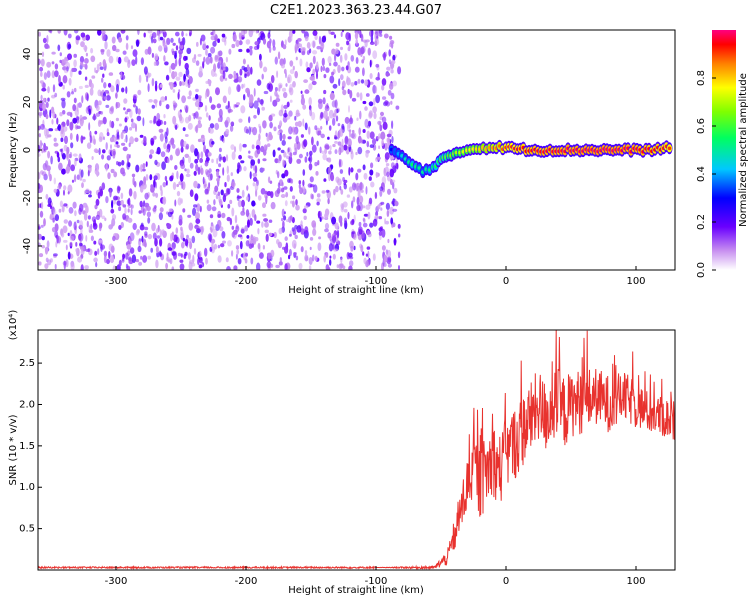 This screenshot has height=600, width=750. What do you see at coordinates (27, 529) in the screenshot?
I see `y-tick-label: 0.5` at bounding box center [27, 529].